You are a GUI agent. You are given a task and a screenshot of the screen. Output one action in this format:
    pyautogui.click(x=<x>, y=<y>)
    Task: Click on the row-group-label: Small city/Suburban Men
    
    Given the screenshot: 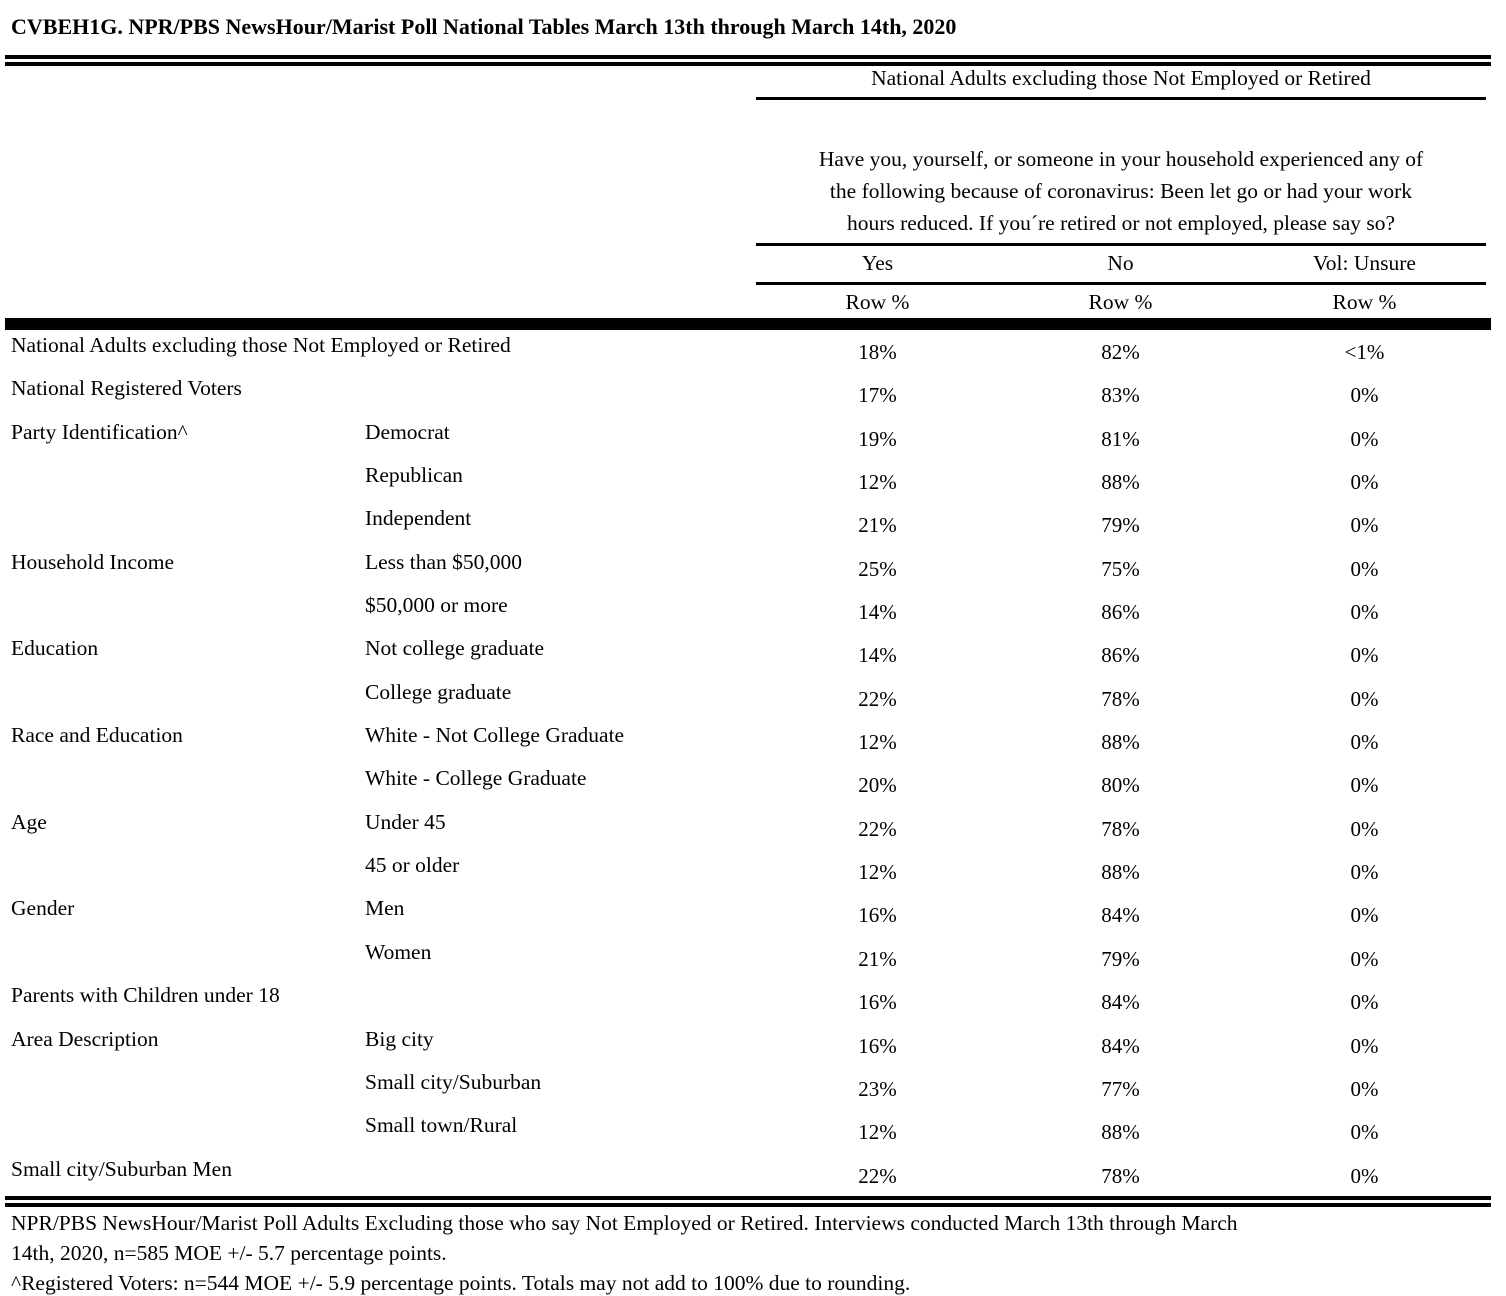 What is the action you would take?
    pyautogui.click(x=121, y=1168)
    